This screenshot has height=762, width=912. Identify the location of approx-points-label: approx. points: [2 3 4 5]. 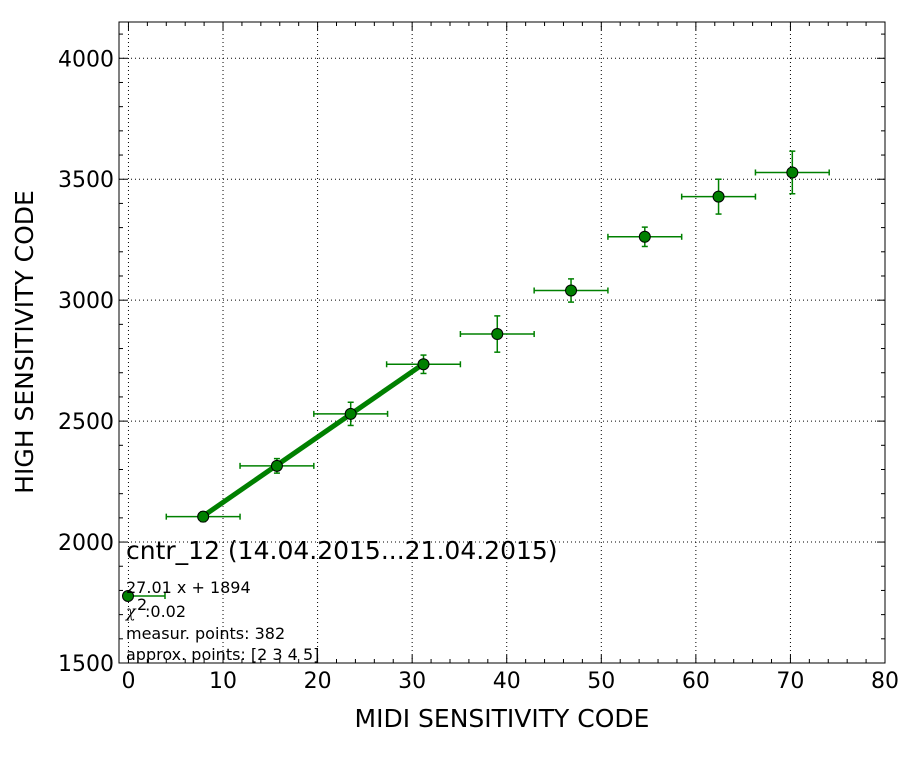
(222, 654).